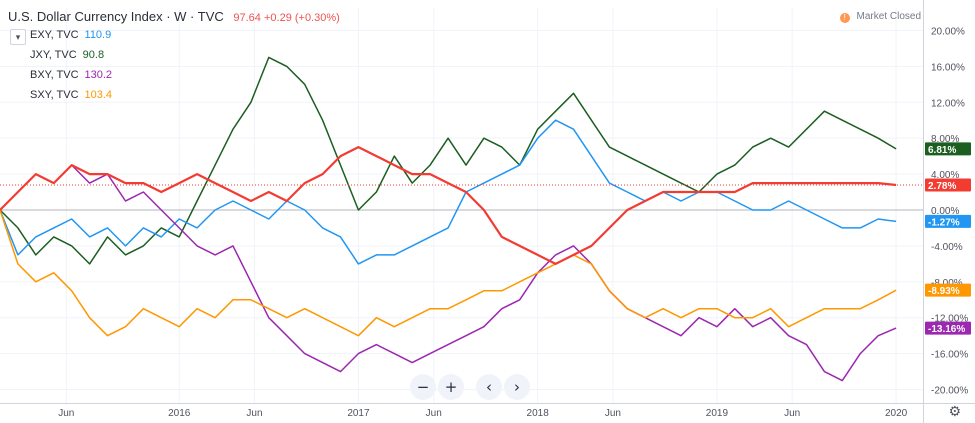  Describe the element at coordinates (896, 413) in the screenshot. I see `x-tick-label: 2020` at that location.